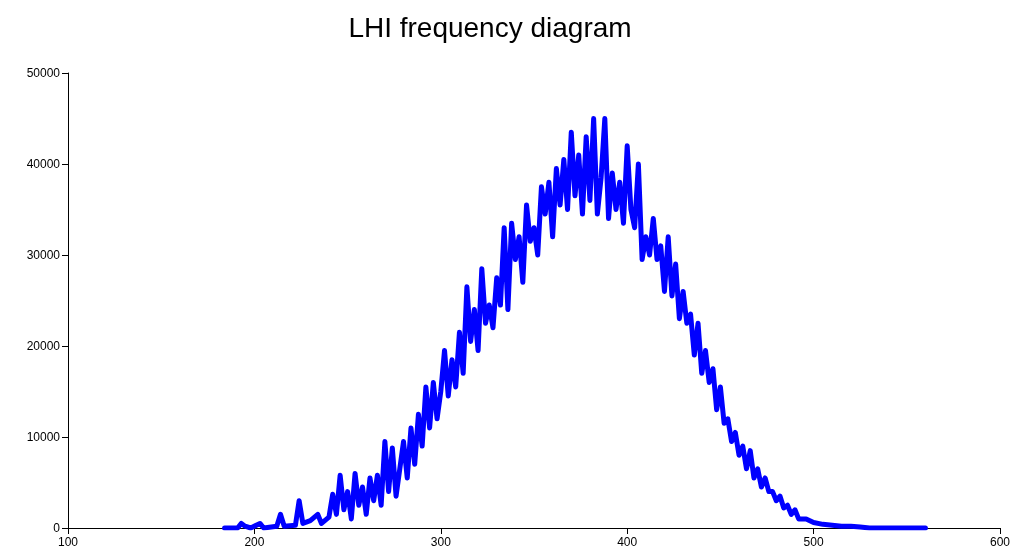  Describe the element at coordinates (43, 164) in the screenshot. I see `y-tick-label: 40000` at that location.